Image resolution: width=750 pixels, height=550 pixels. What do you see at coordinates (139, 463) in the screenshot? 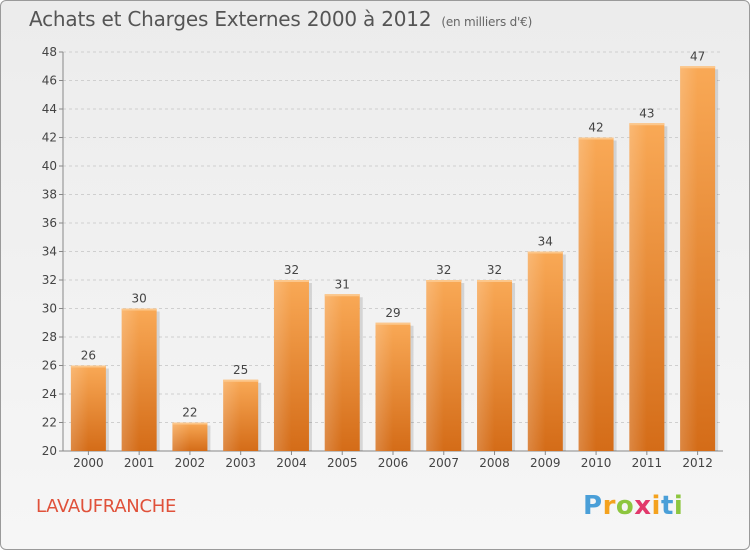
I see `x-tick-label: 2001` at bounding box center [139, 463].